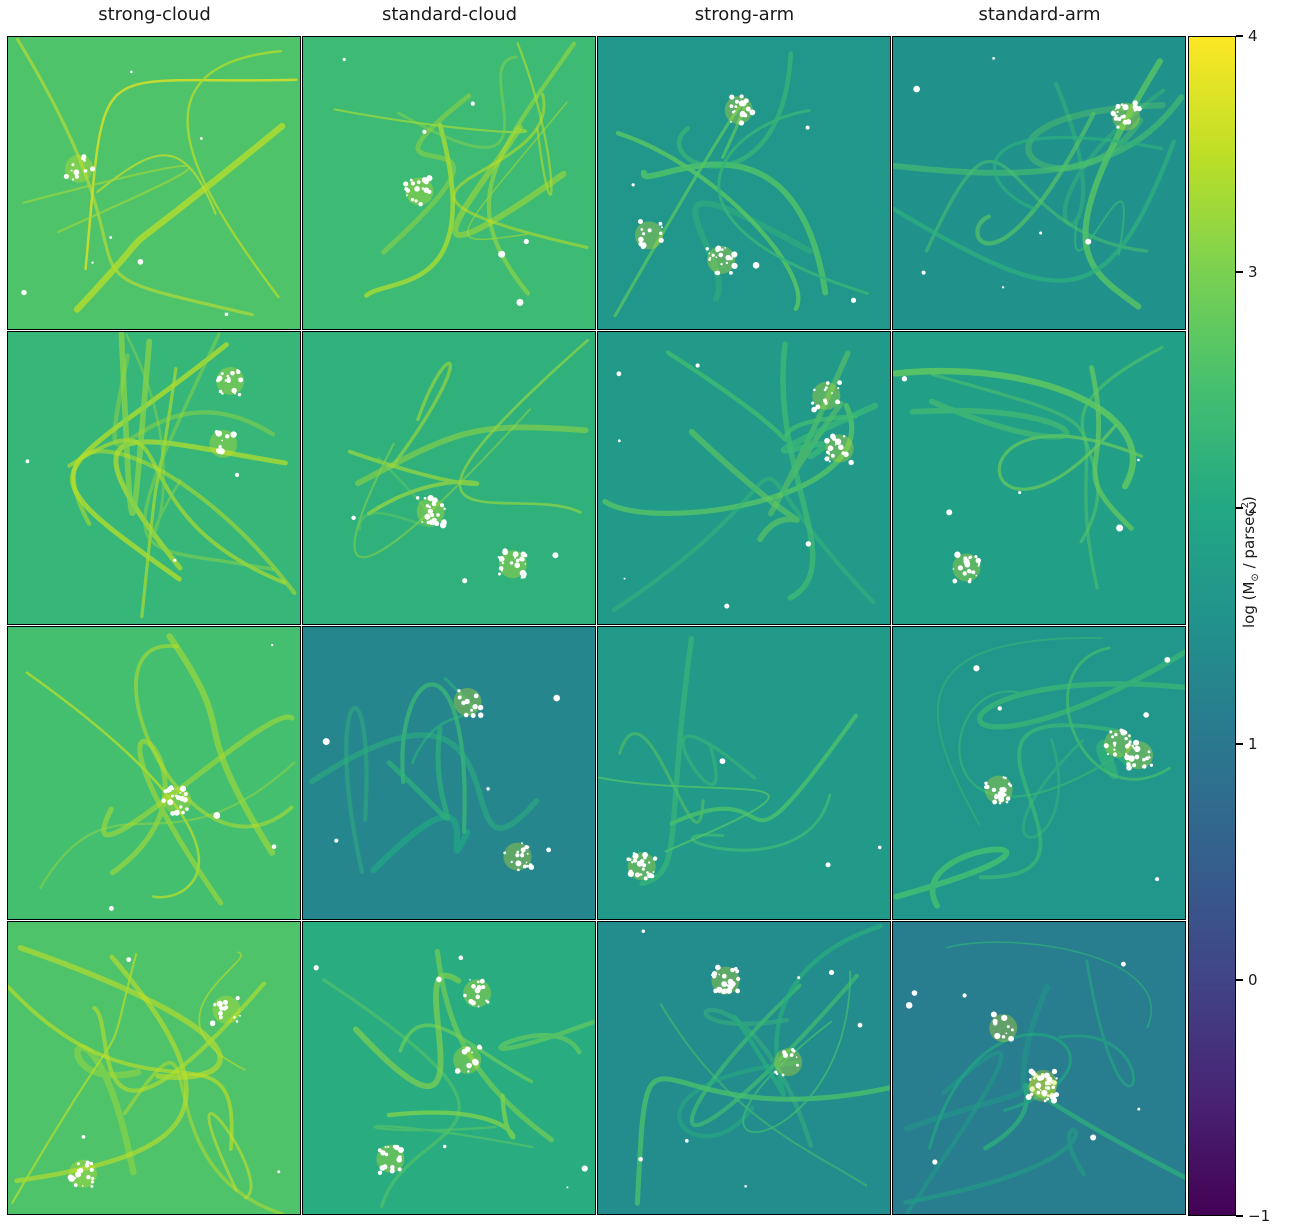  I want to click on colorbar-label: log (M⊙ / parsec2), so click(1250, 562).